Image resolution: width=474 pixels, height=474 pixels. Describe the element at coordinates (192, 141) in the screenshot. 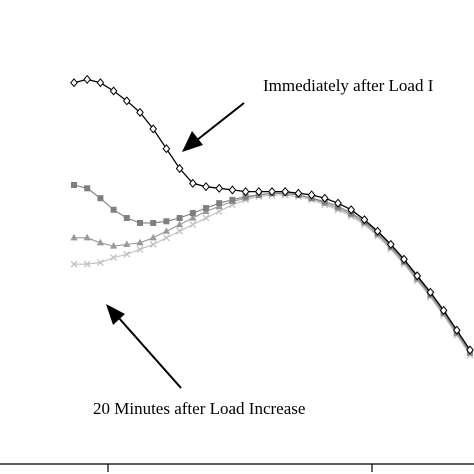

I see `annotation-immediately-arrowhead` at that location.